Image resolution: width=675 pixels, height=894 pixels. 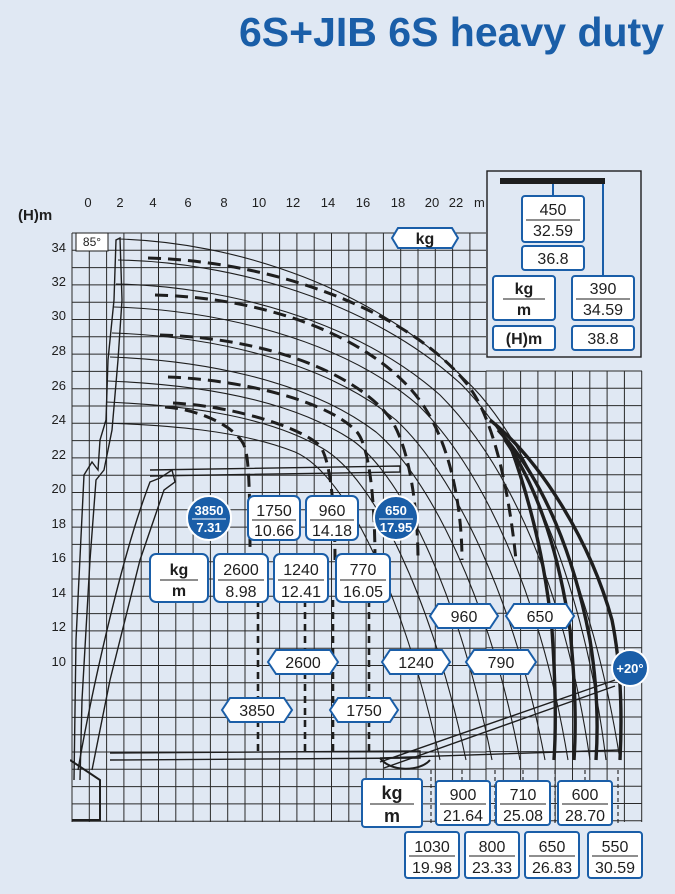 I want to click on bottom-box-550: 550 30.59, so click(x=615, y=855).